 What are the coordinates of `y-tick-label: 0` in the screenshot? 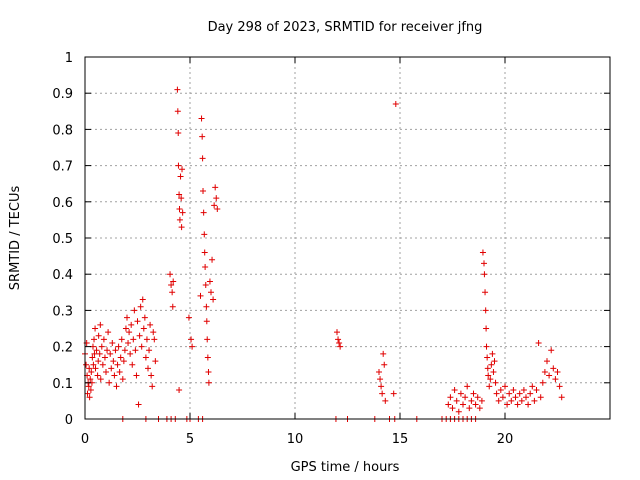 It's located at (69, 420).